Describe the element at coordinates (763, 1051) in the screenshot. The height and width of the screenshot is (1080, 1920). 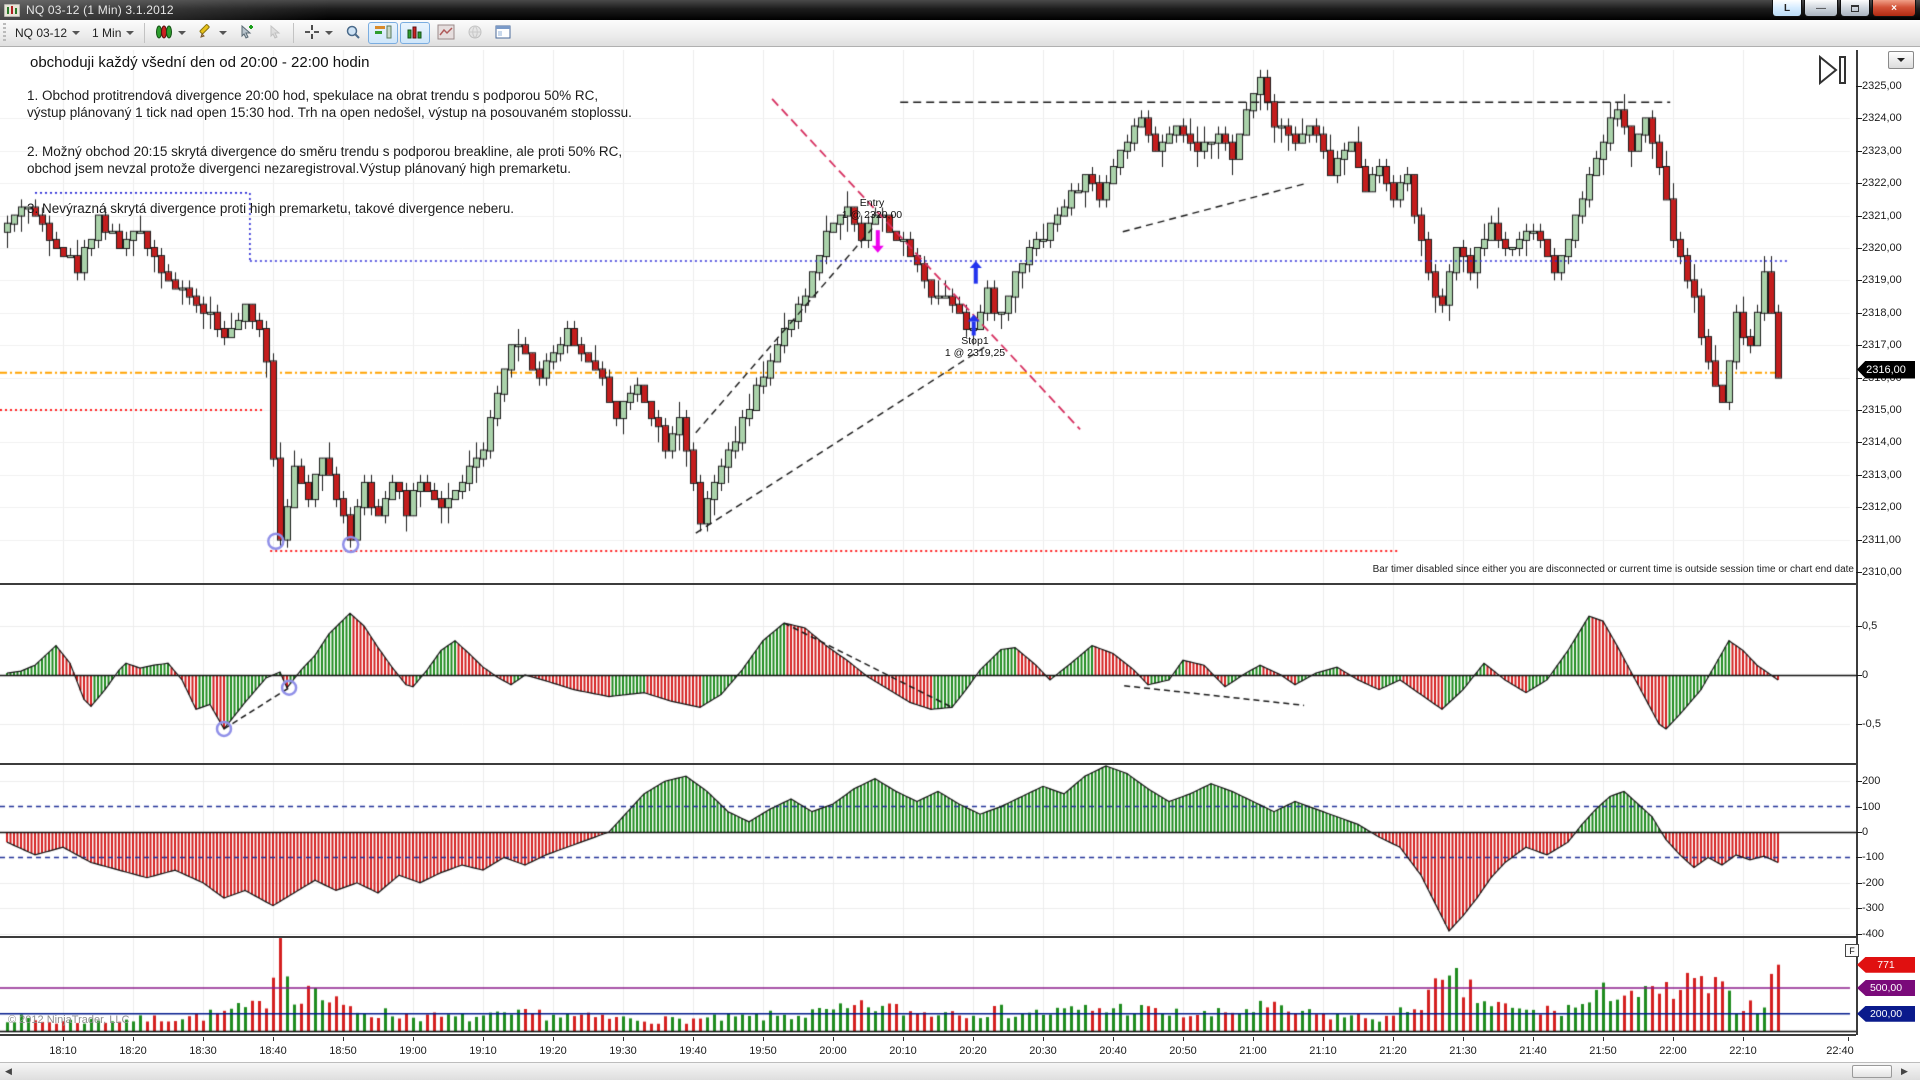
I see `time-axis-label: 19:50` at that location.